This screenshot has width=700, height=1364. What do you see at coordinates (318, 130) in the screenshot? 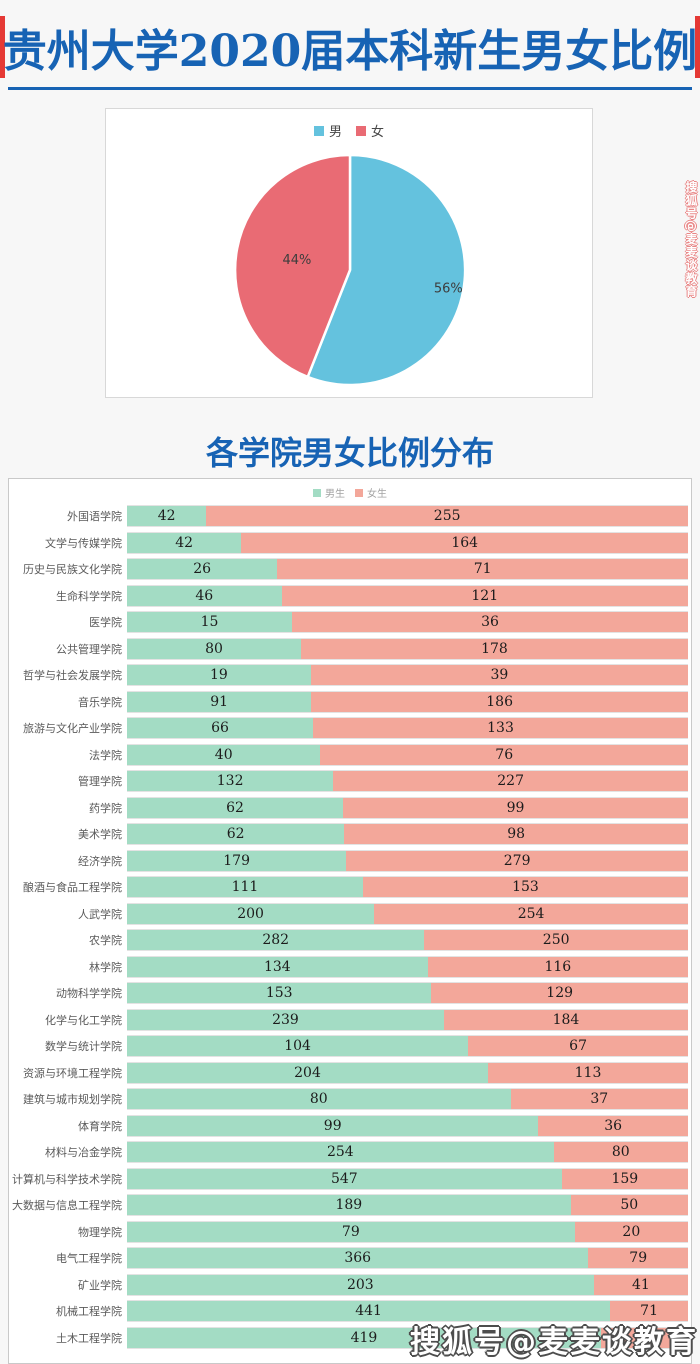
I see `male-legend-swatch-icon` at bounding box center [318, 130].